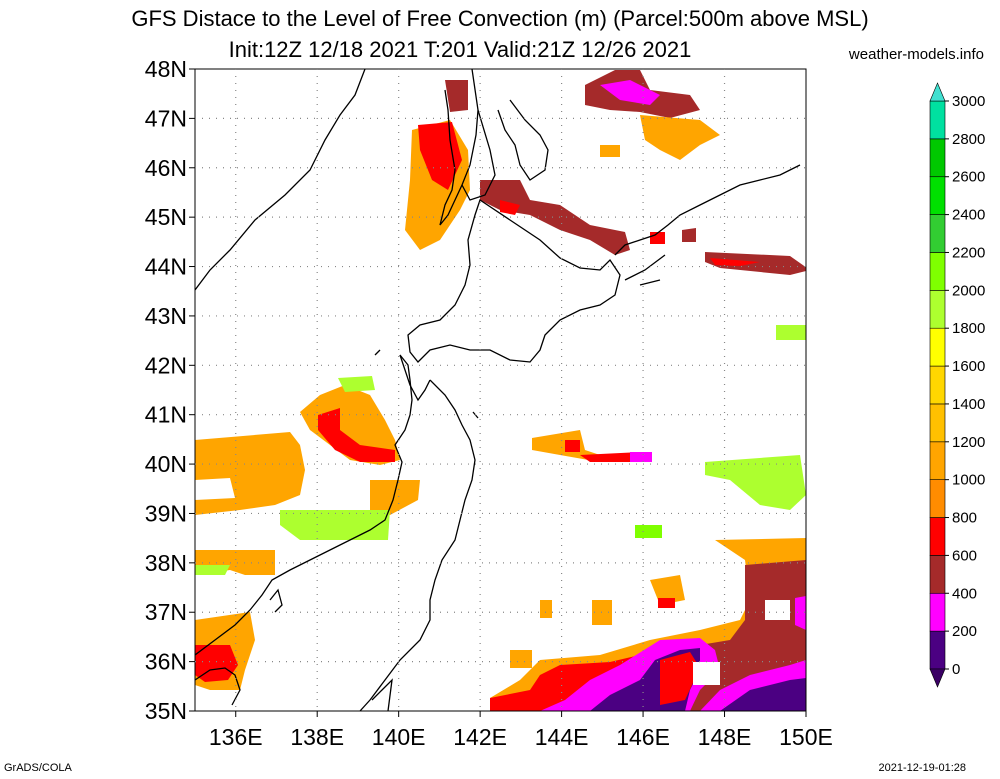 Image resolution: width=1000 pixels, height=779 pixels. I want to click on lon-label: 148E, so click(725, 737).